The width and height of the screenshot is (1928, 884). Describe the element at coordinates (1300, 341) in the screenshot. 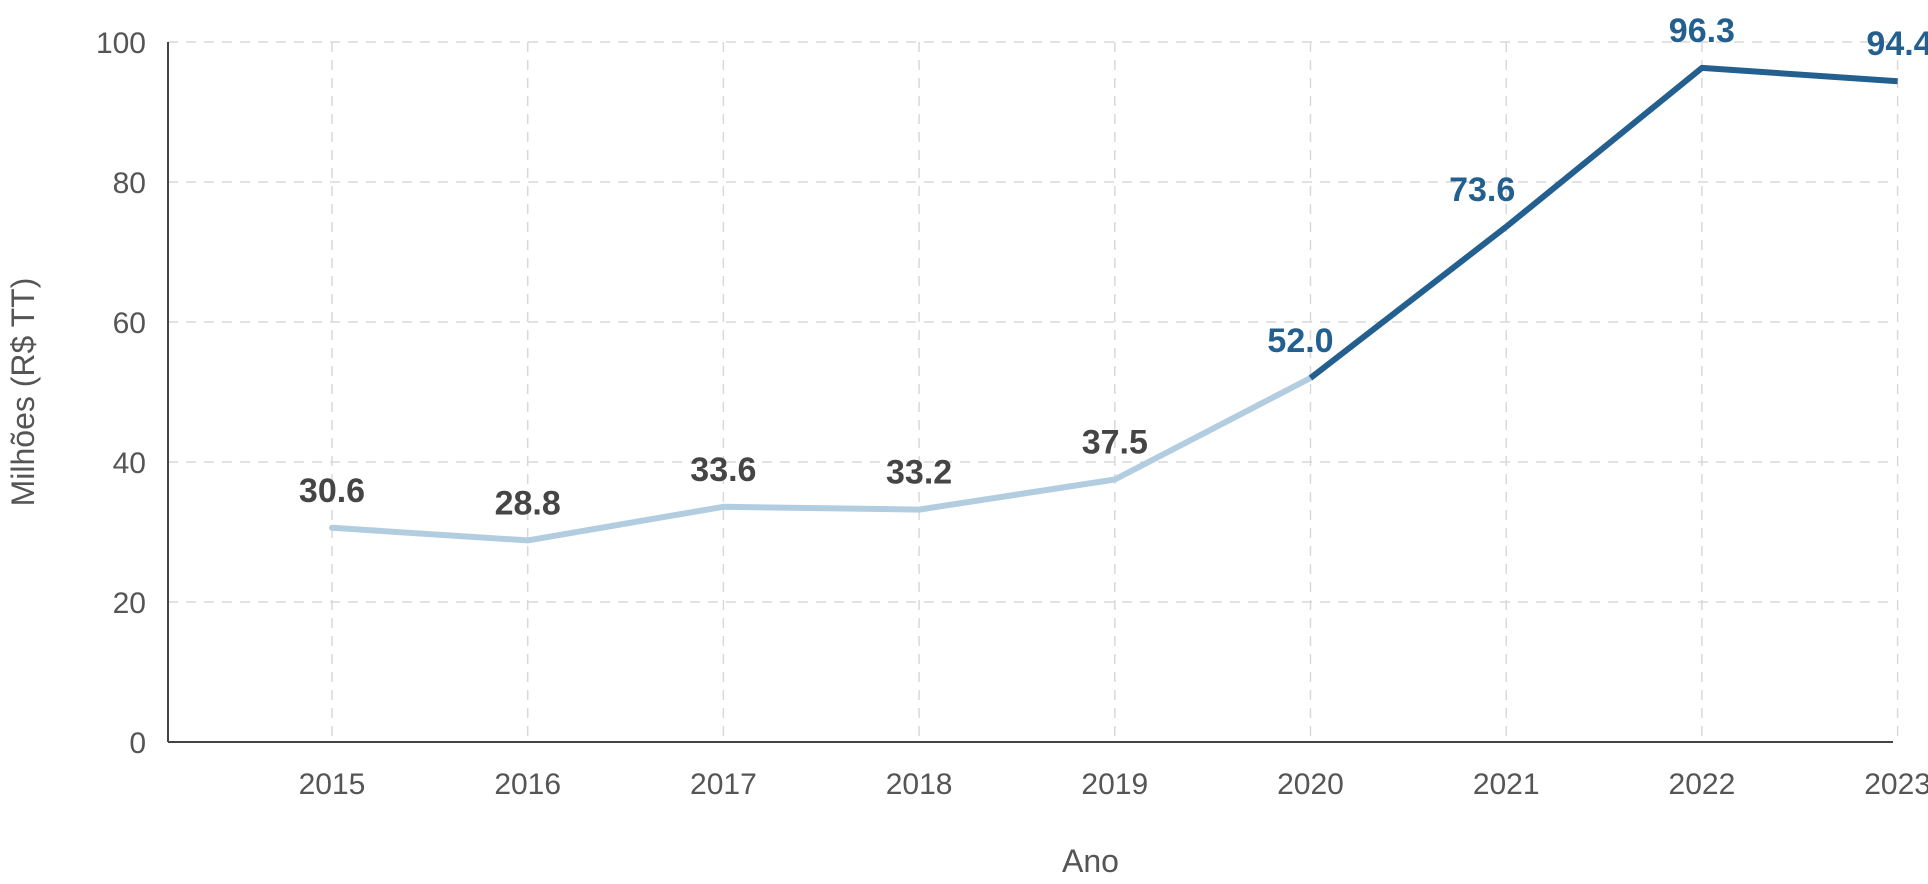

I see `data-label: 52.0` at that location.